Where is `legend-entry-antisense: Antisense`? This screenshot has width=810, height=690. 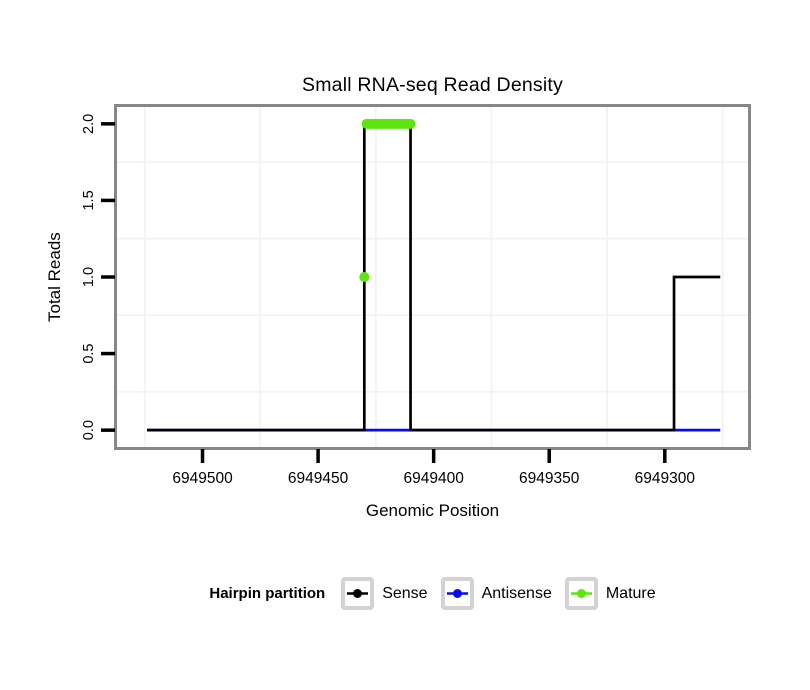 legend-entry-antisense: Antisense is located at coordinates (496, 593).